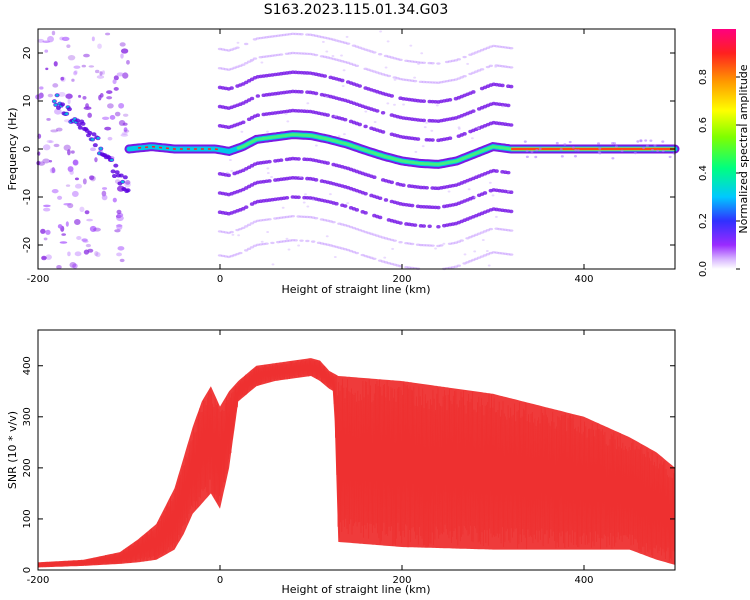 This screenshot has width=750, height=600. What do you see at coordinates (27, 416) in the screenshot?
I see `snr-ytick-label: 300` at bounding box center [27, 416].